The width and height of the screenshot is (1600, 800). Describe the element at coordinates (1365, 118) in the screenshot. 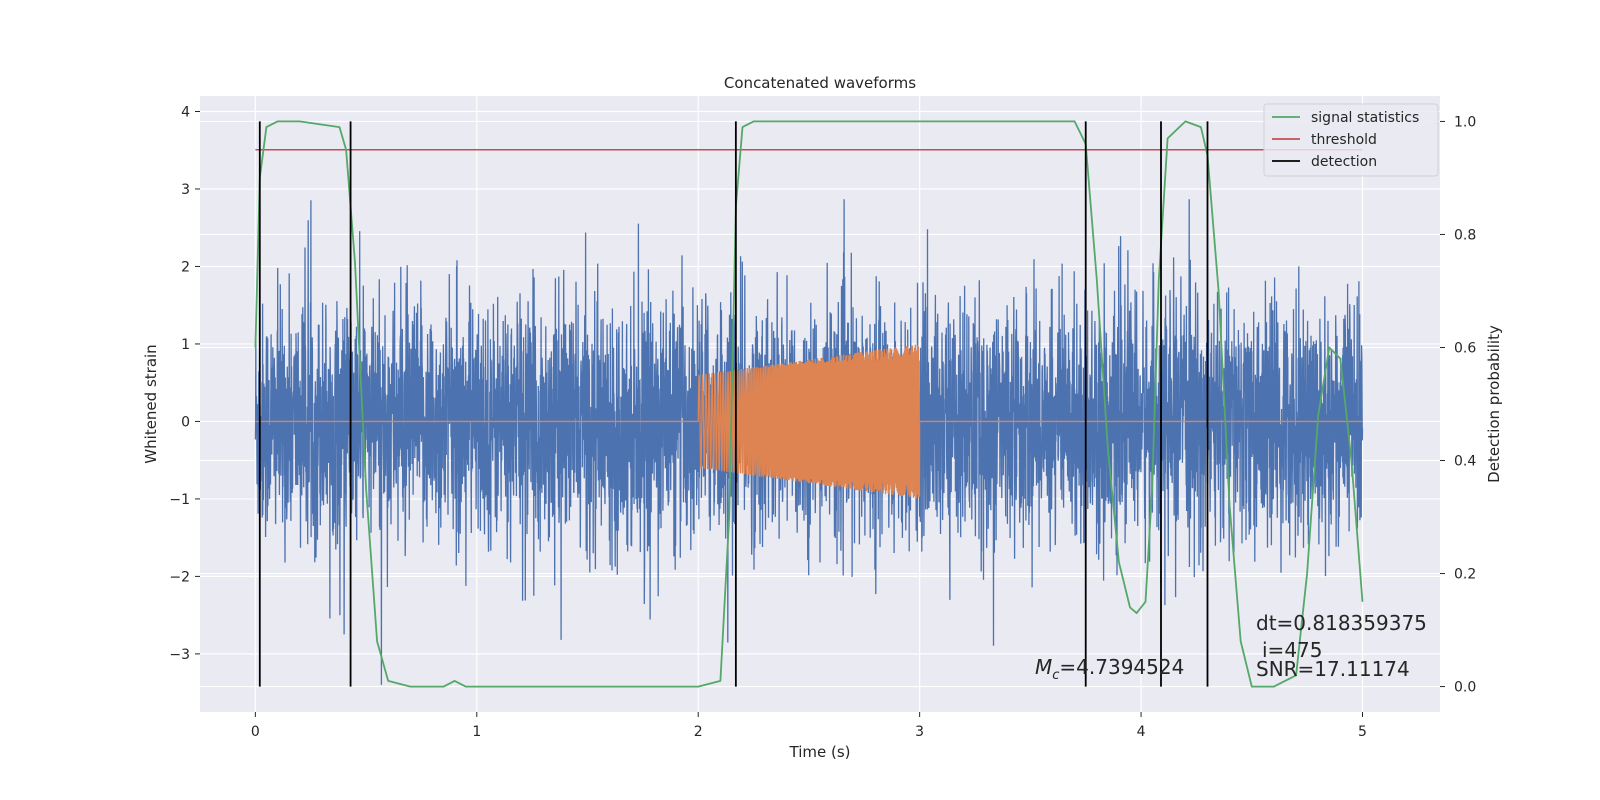

I see `legend-label-statistic: signal statistics` at that location.